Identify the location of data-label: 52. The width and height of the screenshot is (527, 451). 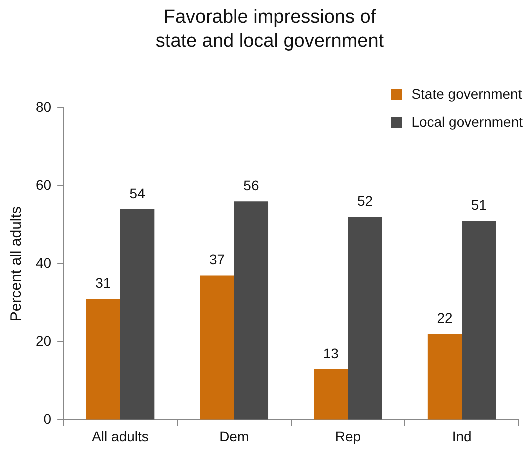
(366, 201).